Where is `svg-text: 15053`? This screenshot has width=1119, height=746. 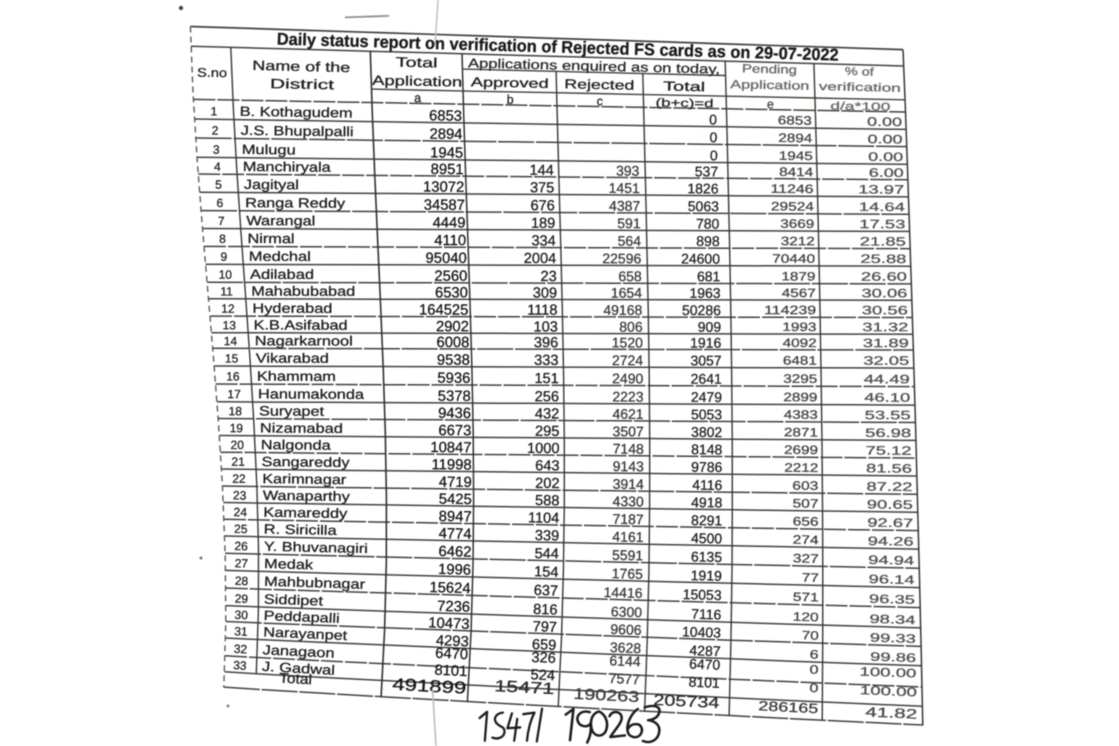 svg-text: 15053 is located at coordinates (702, 594).